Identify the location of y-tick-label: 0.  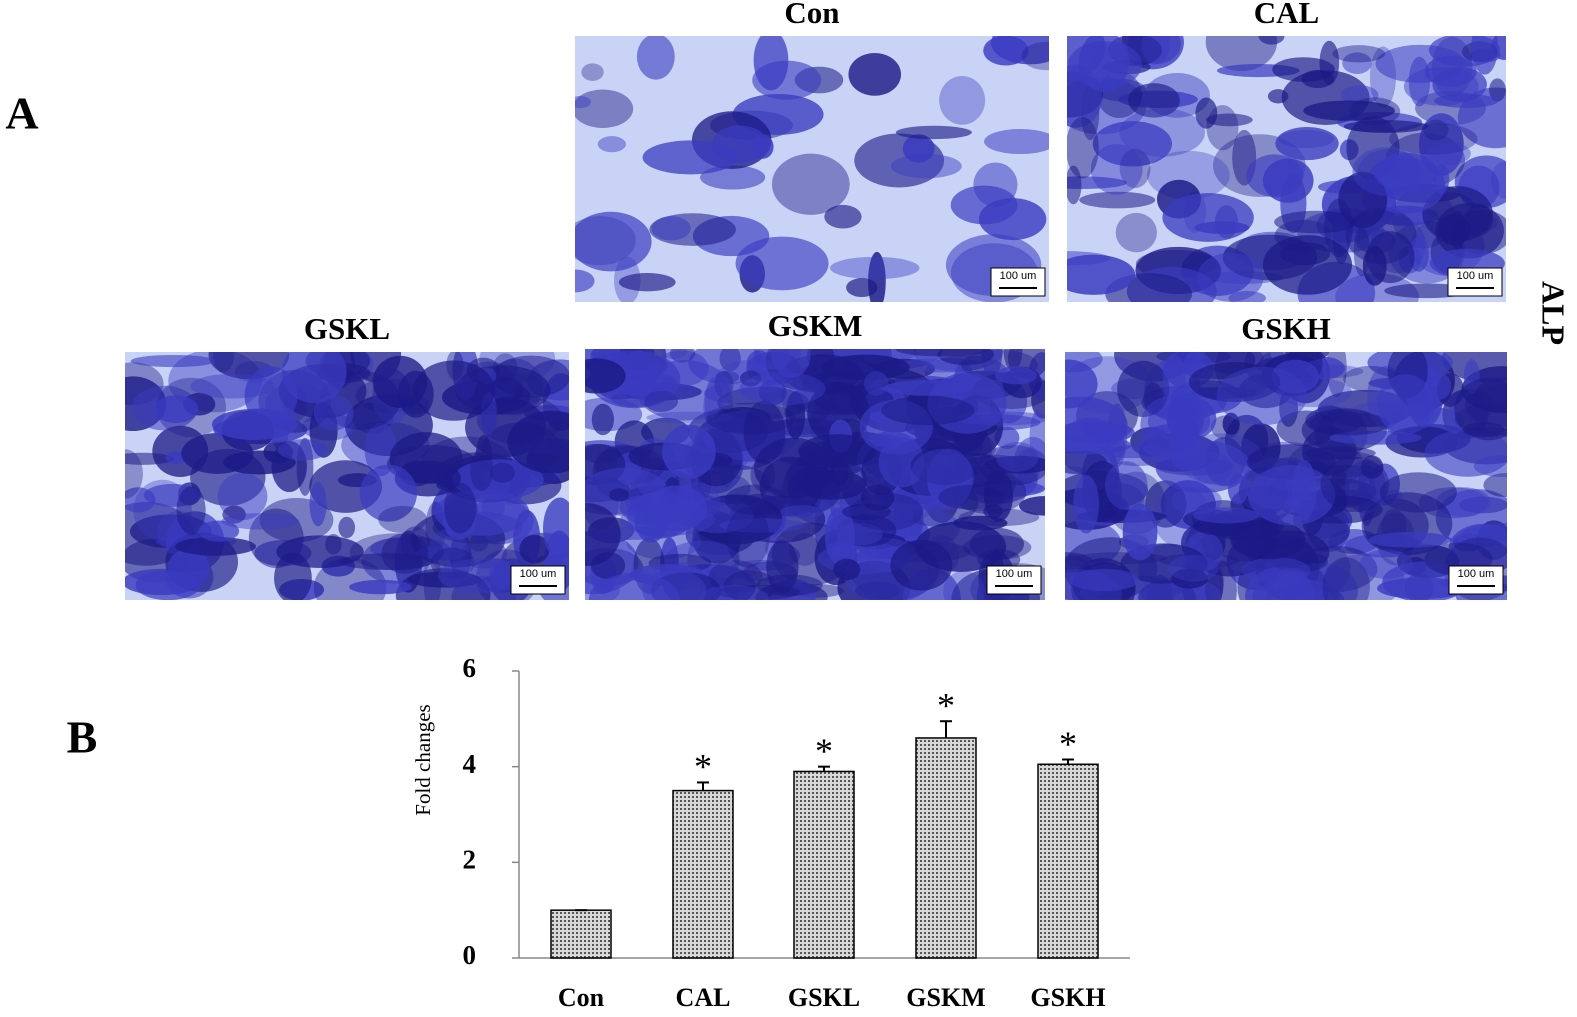
(470, 955).